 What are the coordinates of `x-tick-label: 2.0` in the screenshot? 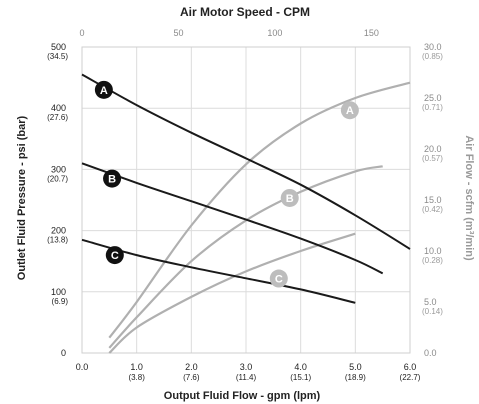 It's located at (191, 367).